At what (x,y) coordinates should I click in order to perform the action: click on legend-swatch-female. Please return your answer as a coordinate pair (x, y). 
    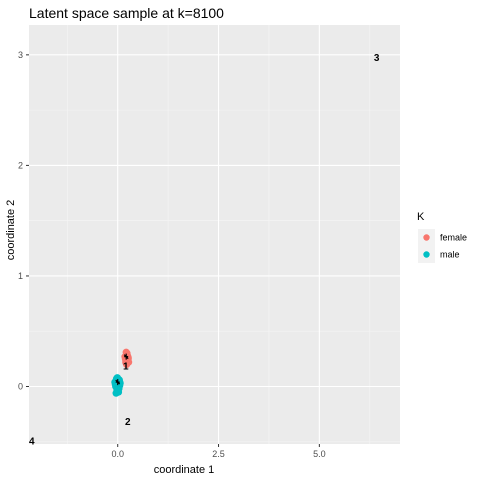
    Looking at the image, I should click on (426, 237).